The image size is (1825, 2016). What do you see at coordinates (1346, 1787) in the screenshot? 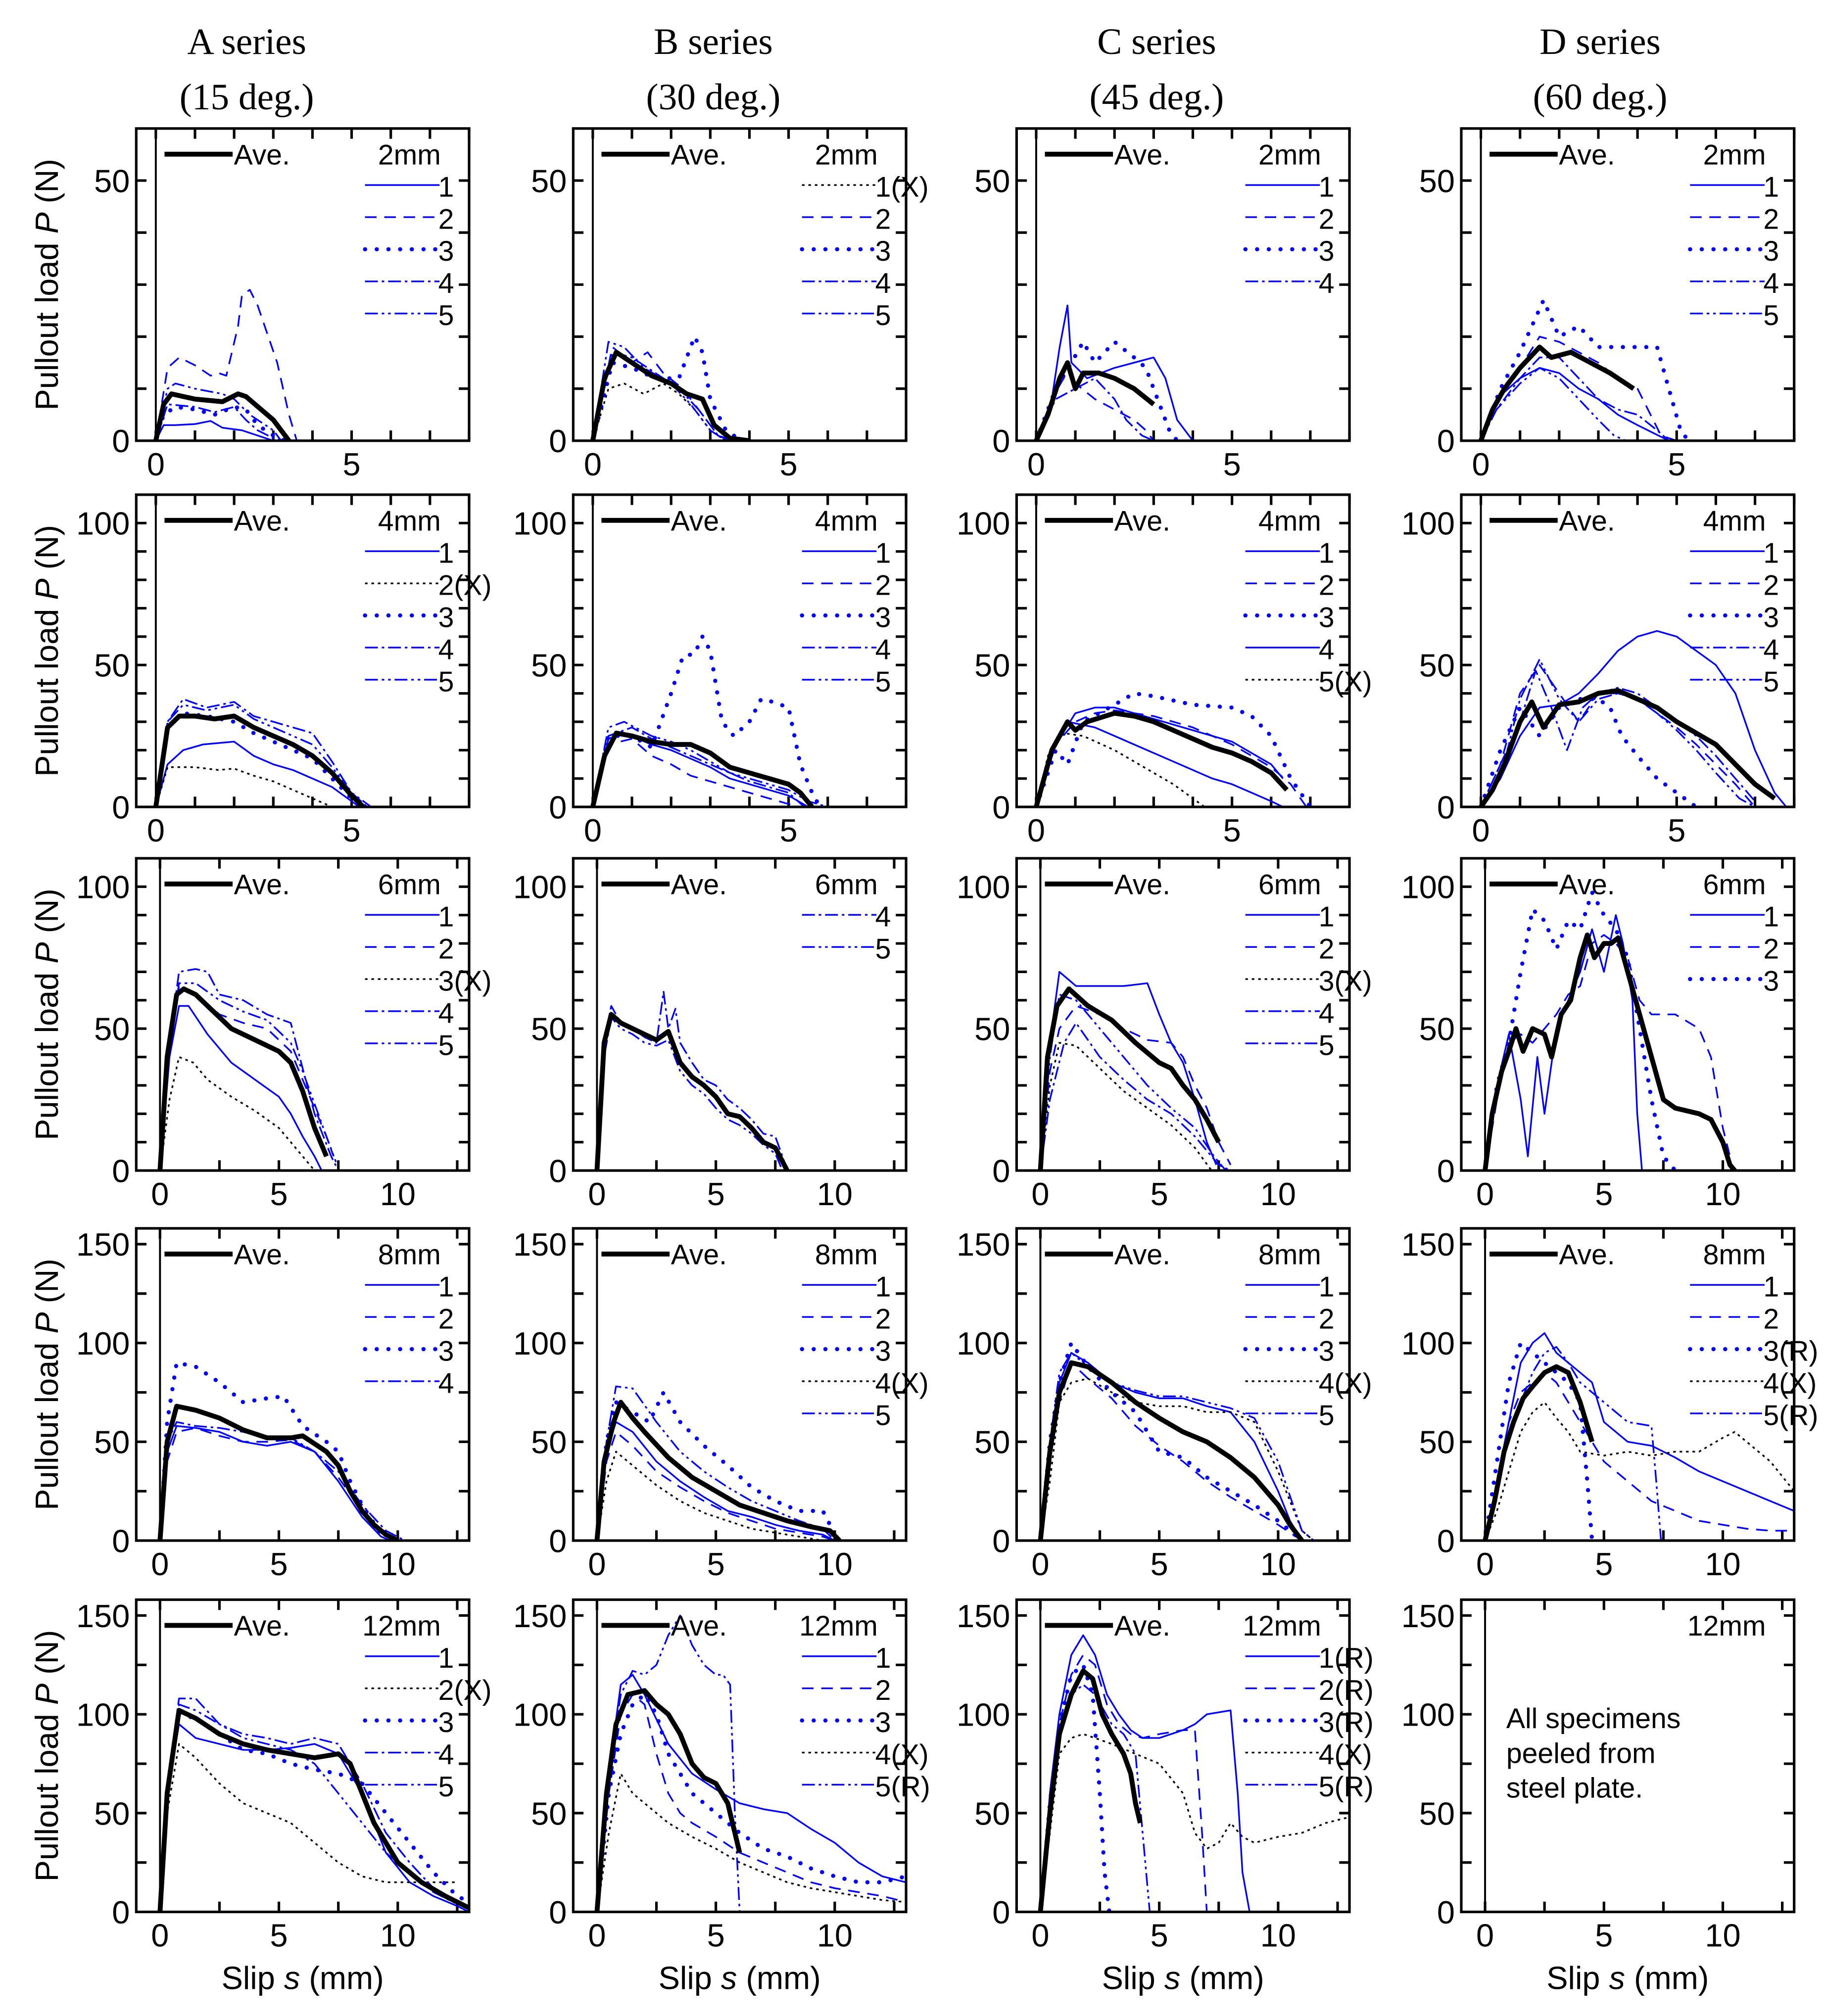
I see `legend-label: 5(R)` at bounding box center [1346, 1787].